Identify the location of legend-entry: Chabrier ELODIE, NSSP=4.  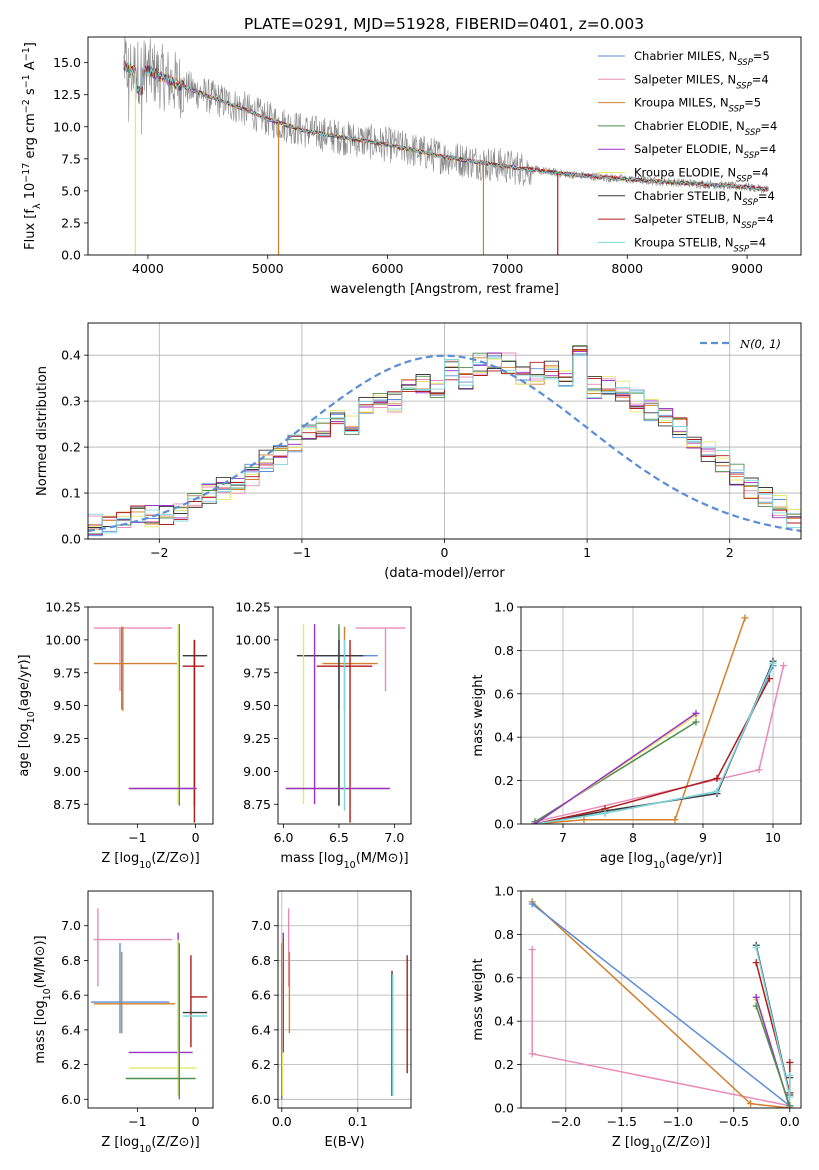
(705, 128).